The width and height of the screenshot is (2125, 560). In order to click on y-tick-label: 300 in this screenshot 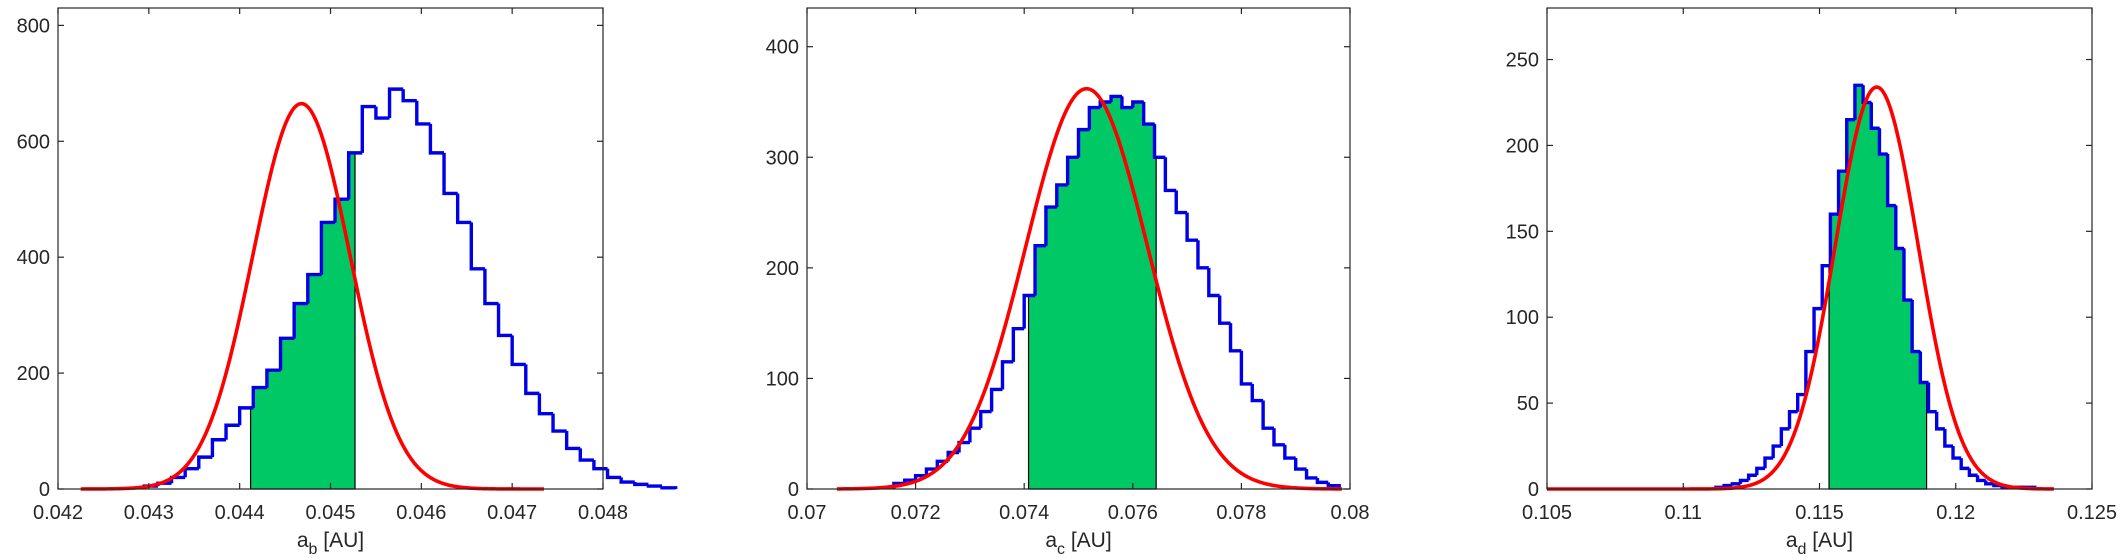, I will do `click(782, 158)`.